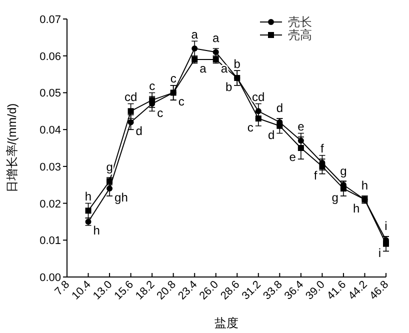 The height and width of the screenshot is (333, 409). Describe the element at coordinates (103, 290) in the screenshot. I see `x-tick-label: 13.0` at that location.